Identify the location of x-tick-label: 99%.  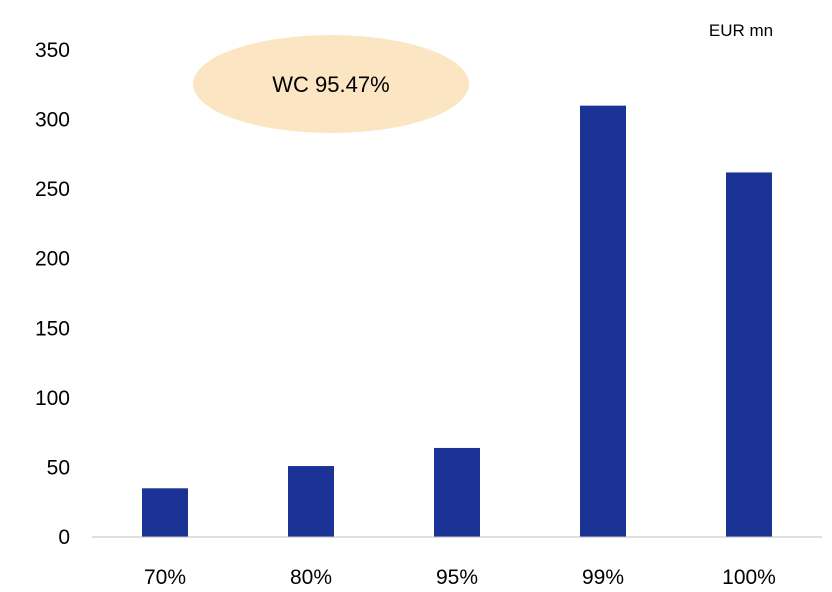
(603, 577).